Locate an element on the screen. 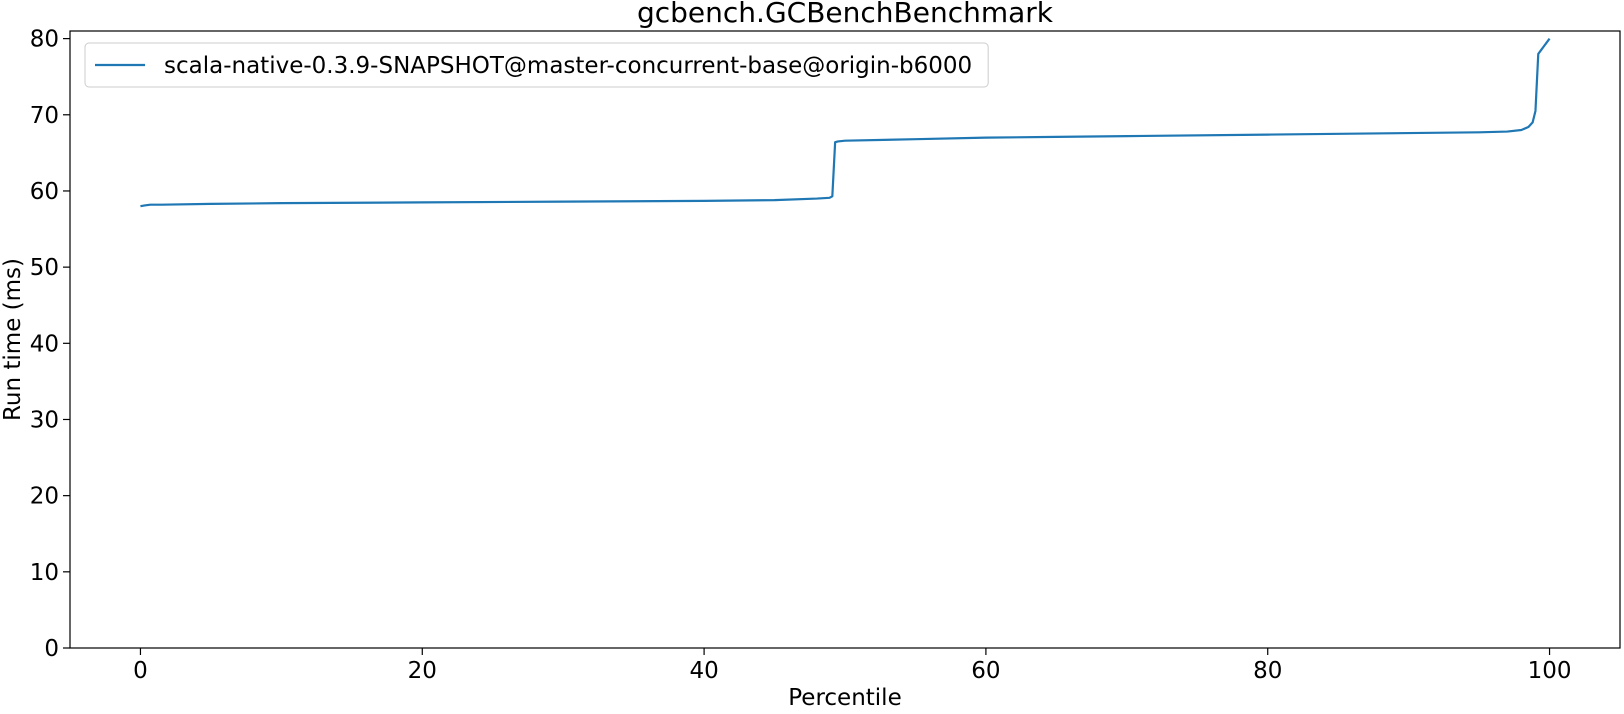 This screenshot has width=1624, height=714. chart-title: gcbench.GCBenchBenchmark is located at coordinates (845, 14).